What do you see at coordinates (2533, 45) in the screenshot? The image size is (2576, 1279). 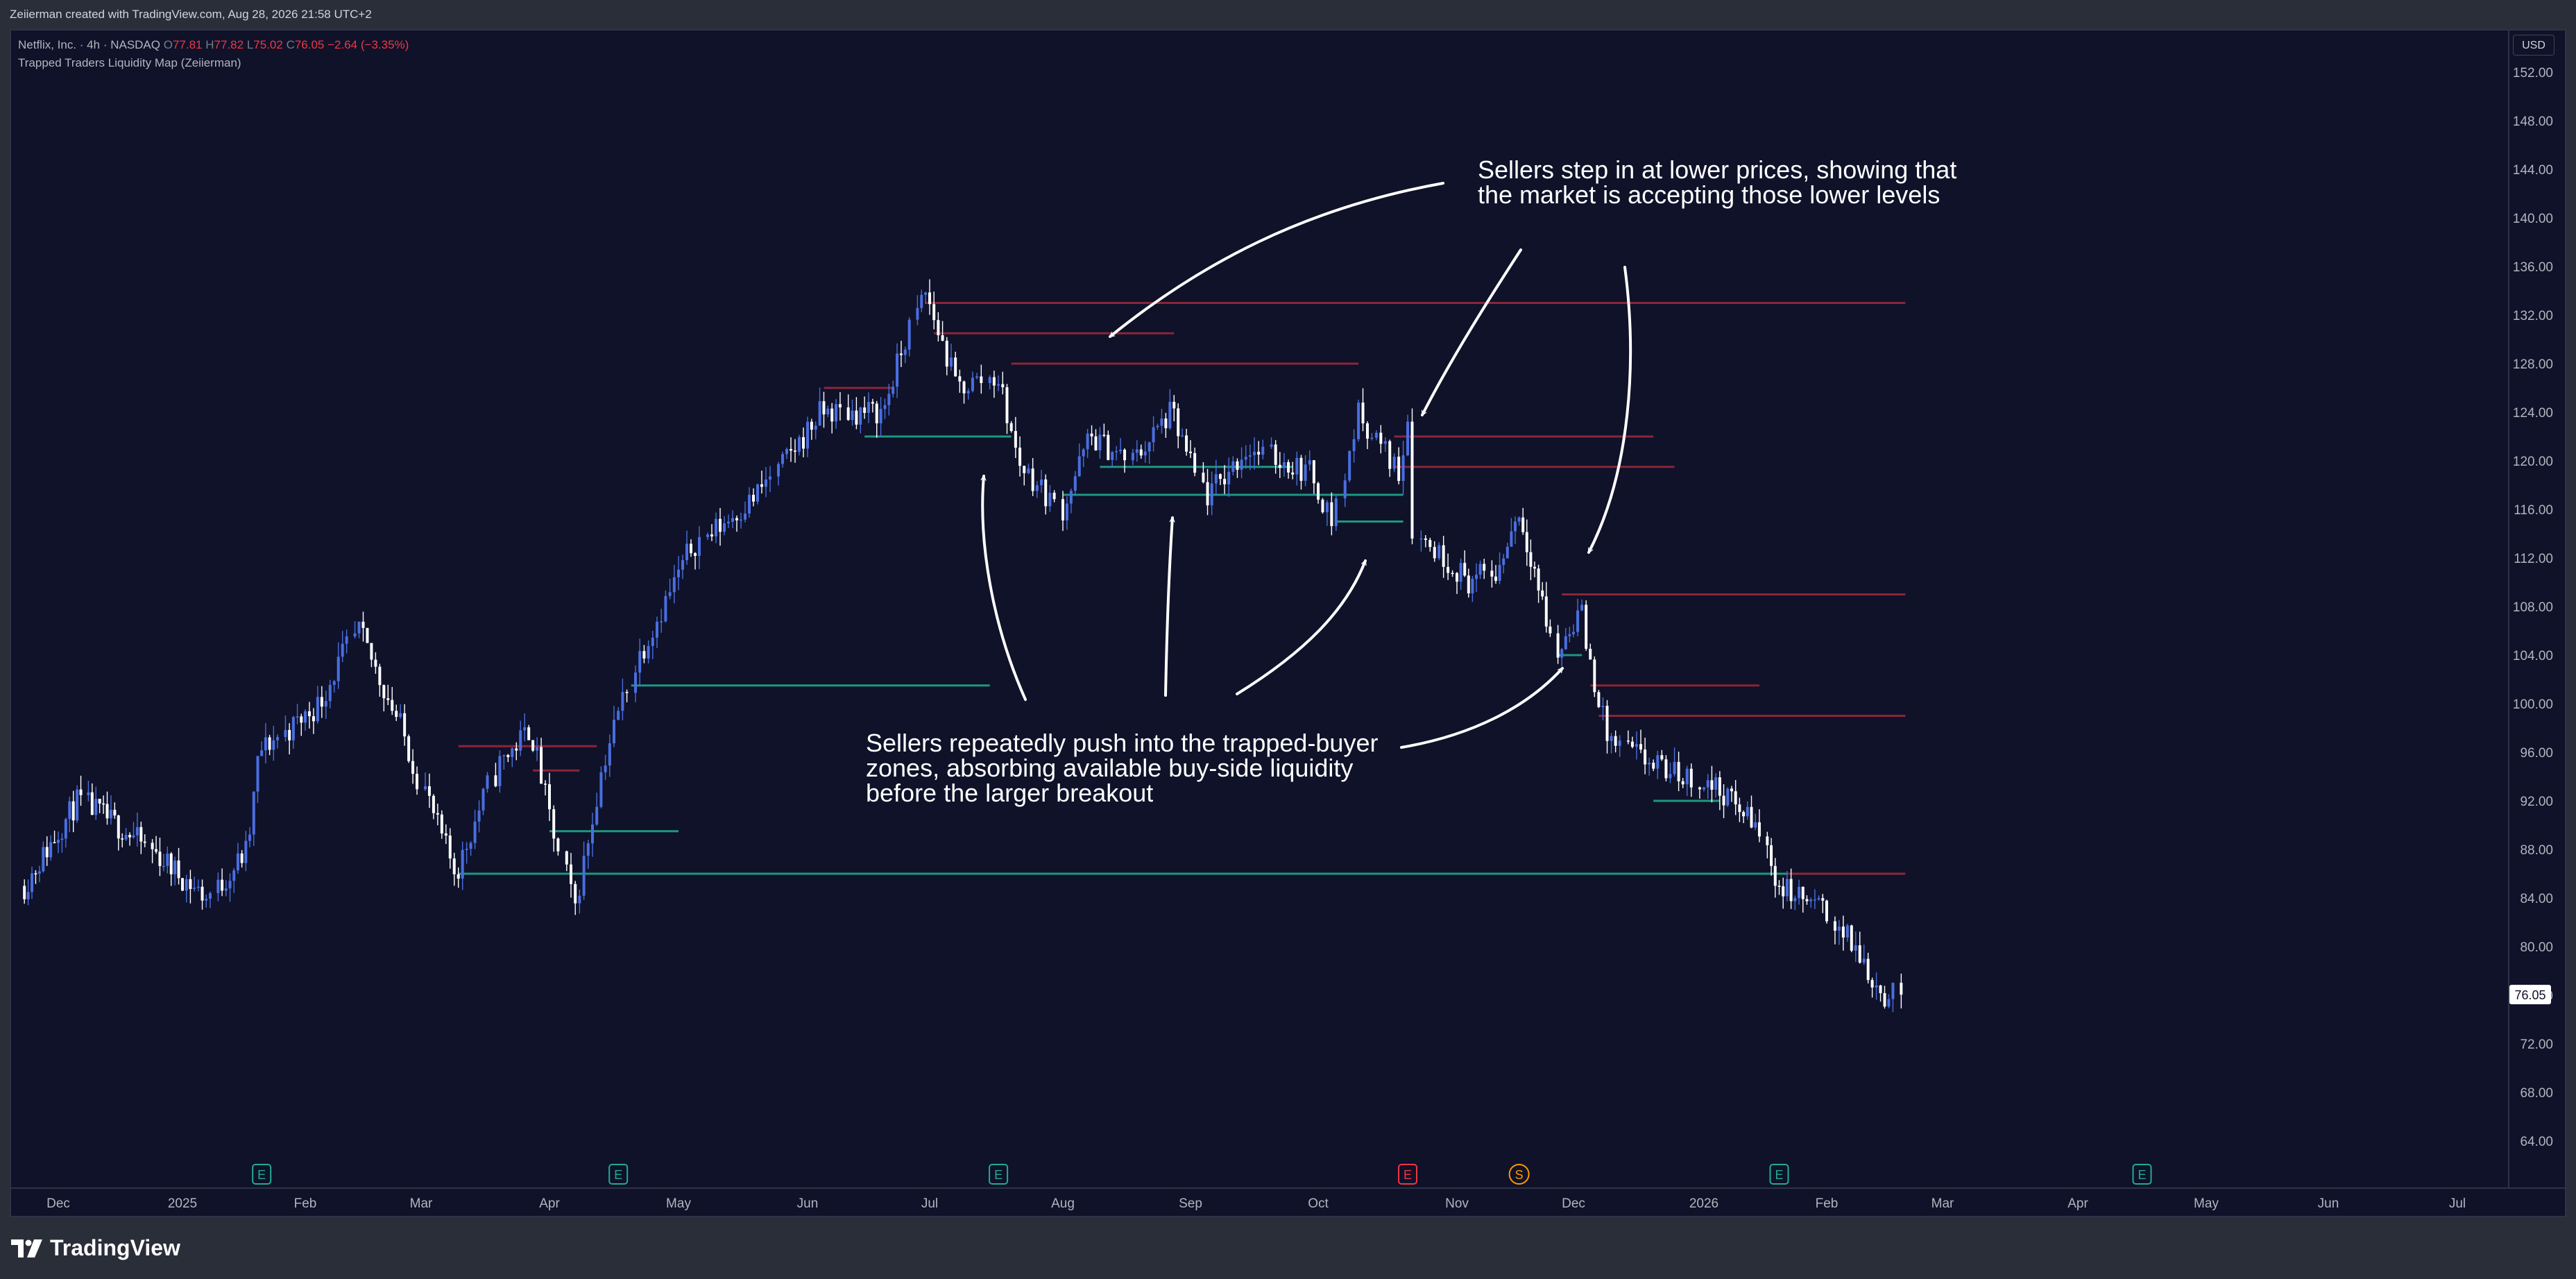 I see `currency-button: USD` at bounding box center [2533, 45].